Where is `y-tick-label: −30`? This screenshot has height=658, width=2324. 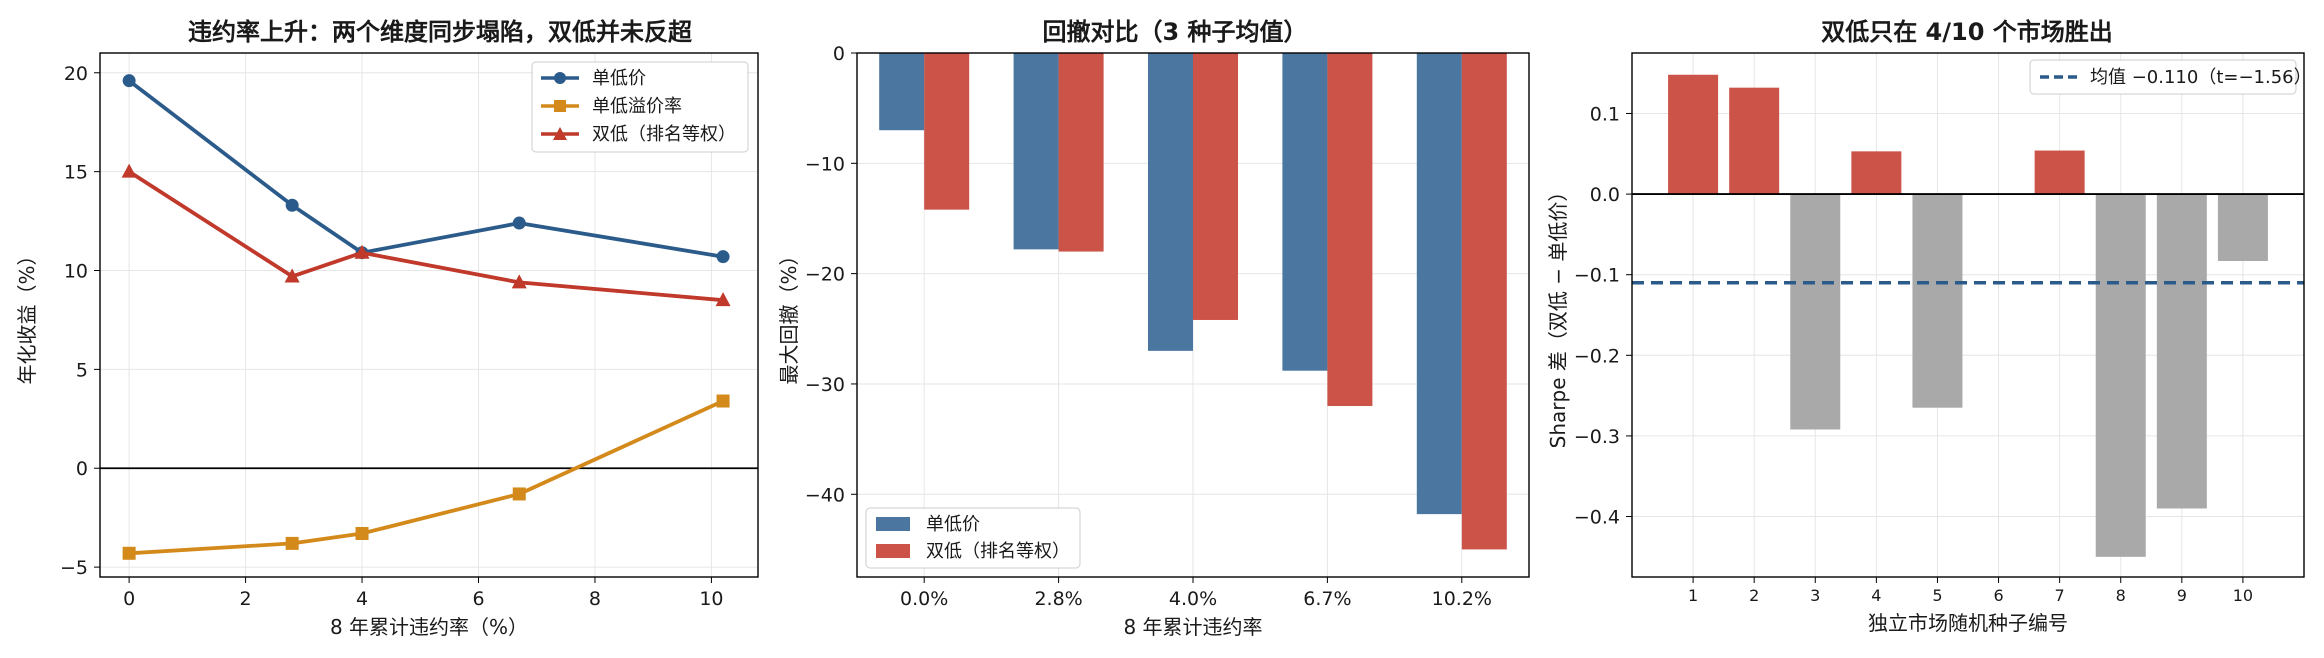
y-tick-label: −30 is located at coordinates (825, 385).